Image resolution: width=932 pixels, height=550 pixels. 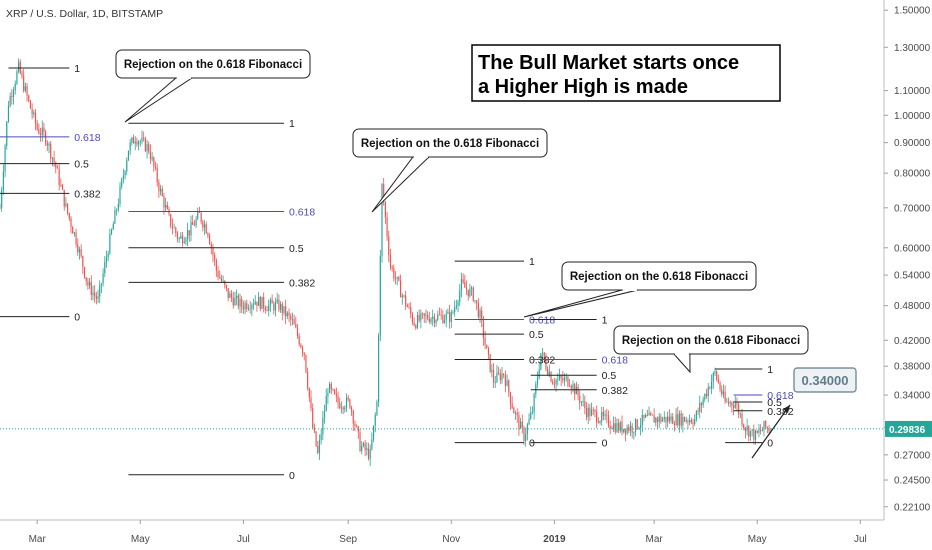 What do you see at coordinates (711, 341) in the screenshot?
I see `callout-text: Rejection on the 0.618 Fibonacci` at bounding box center [711, 341].